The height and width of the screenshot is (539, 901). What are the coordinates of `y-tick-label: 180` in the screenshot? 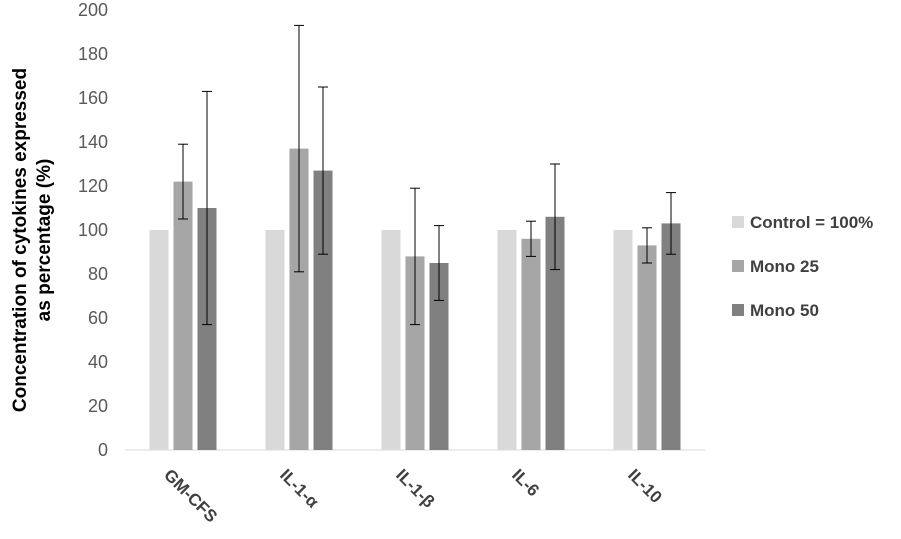 It's located at (93, 54).